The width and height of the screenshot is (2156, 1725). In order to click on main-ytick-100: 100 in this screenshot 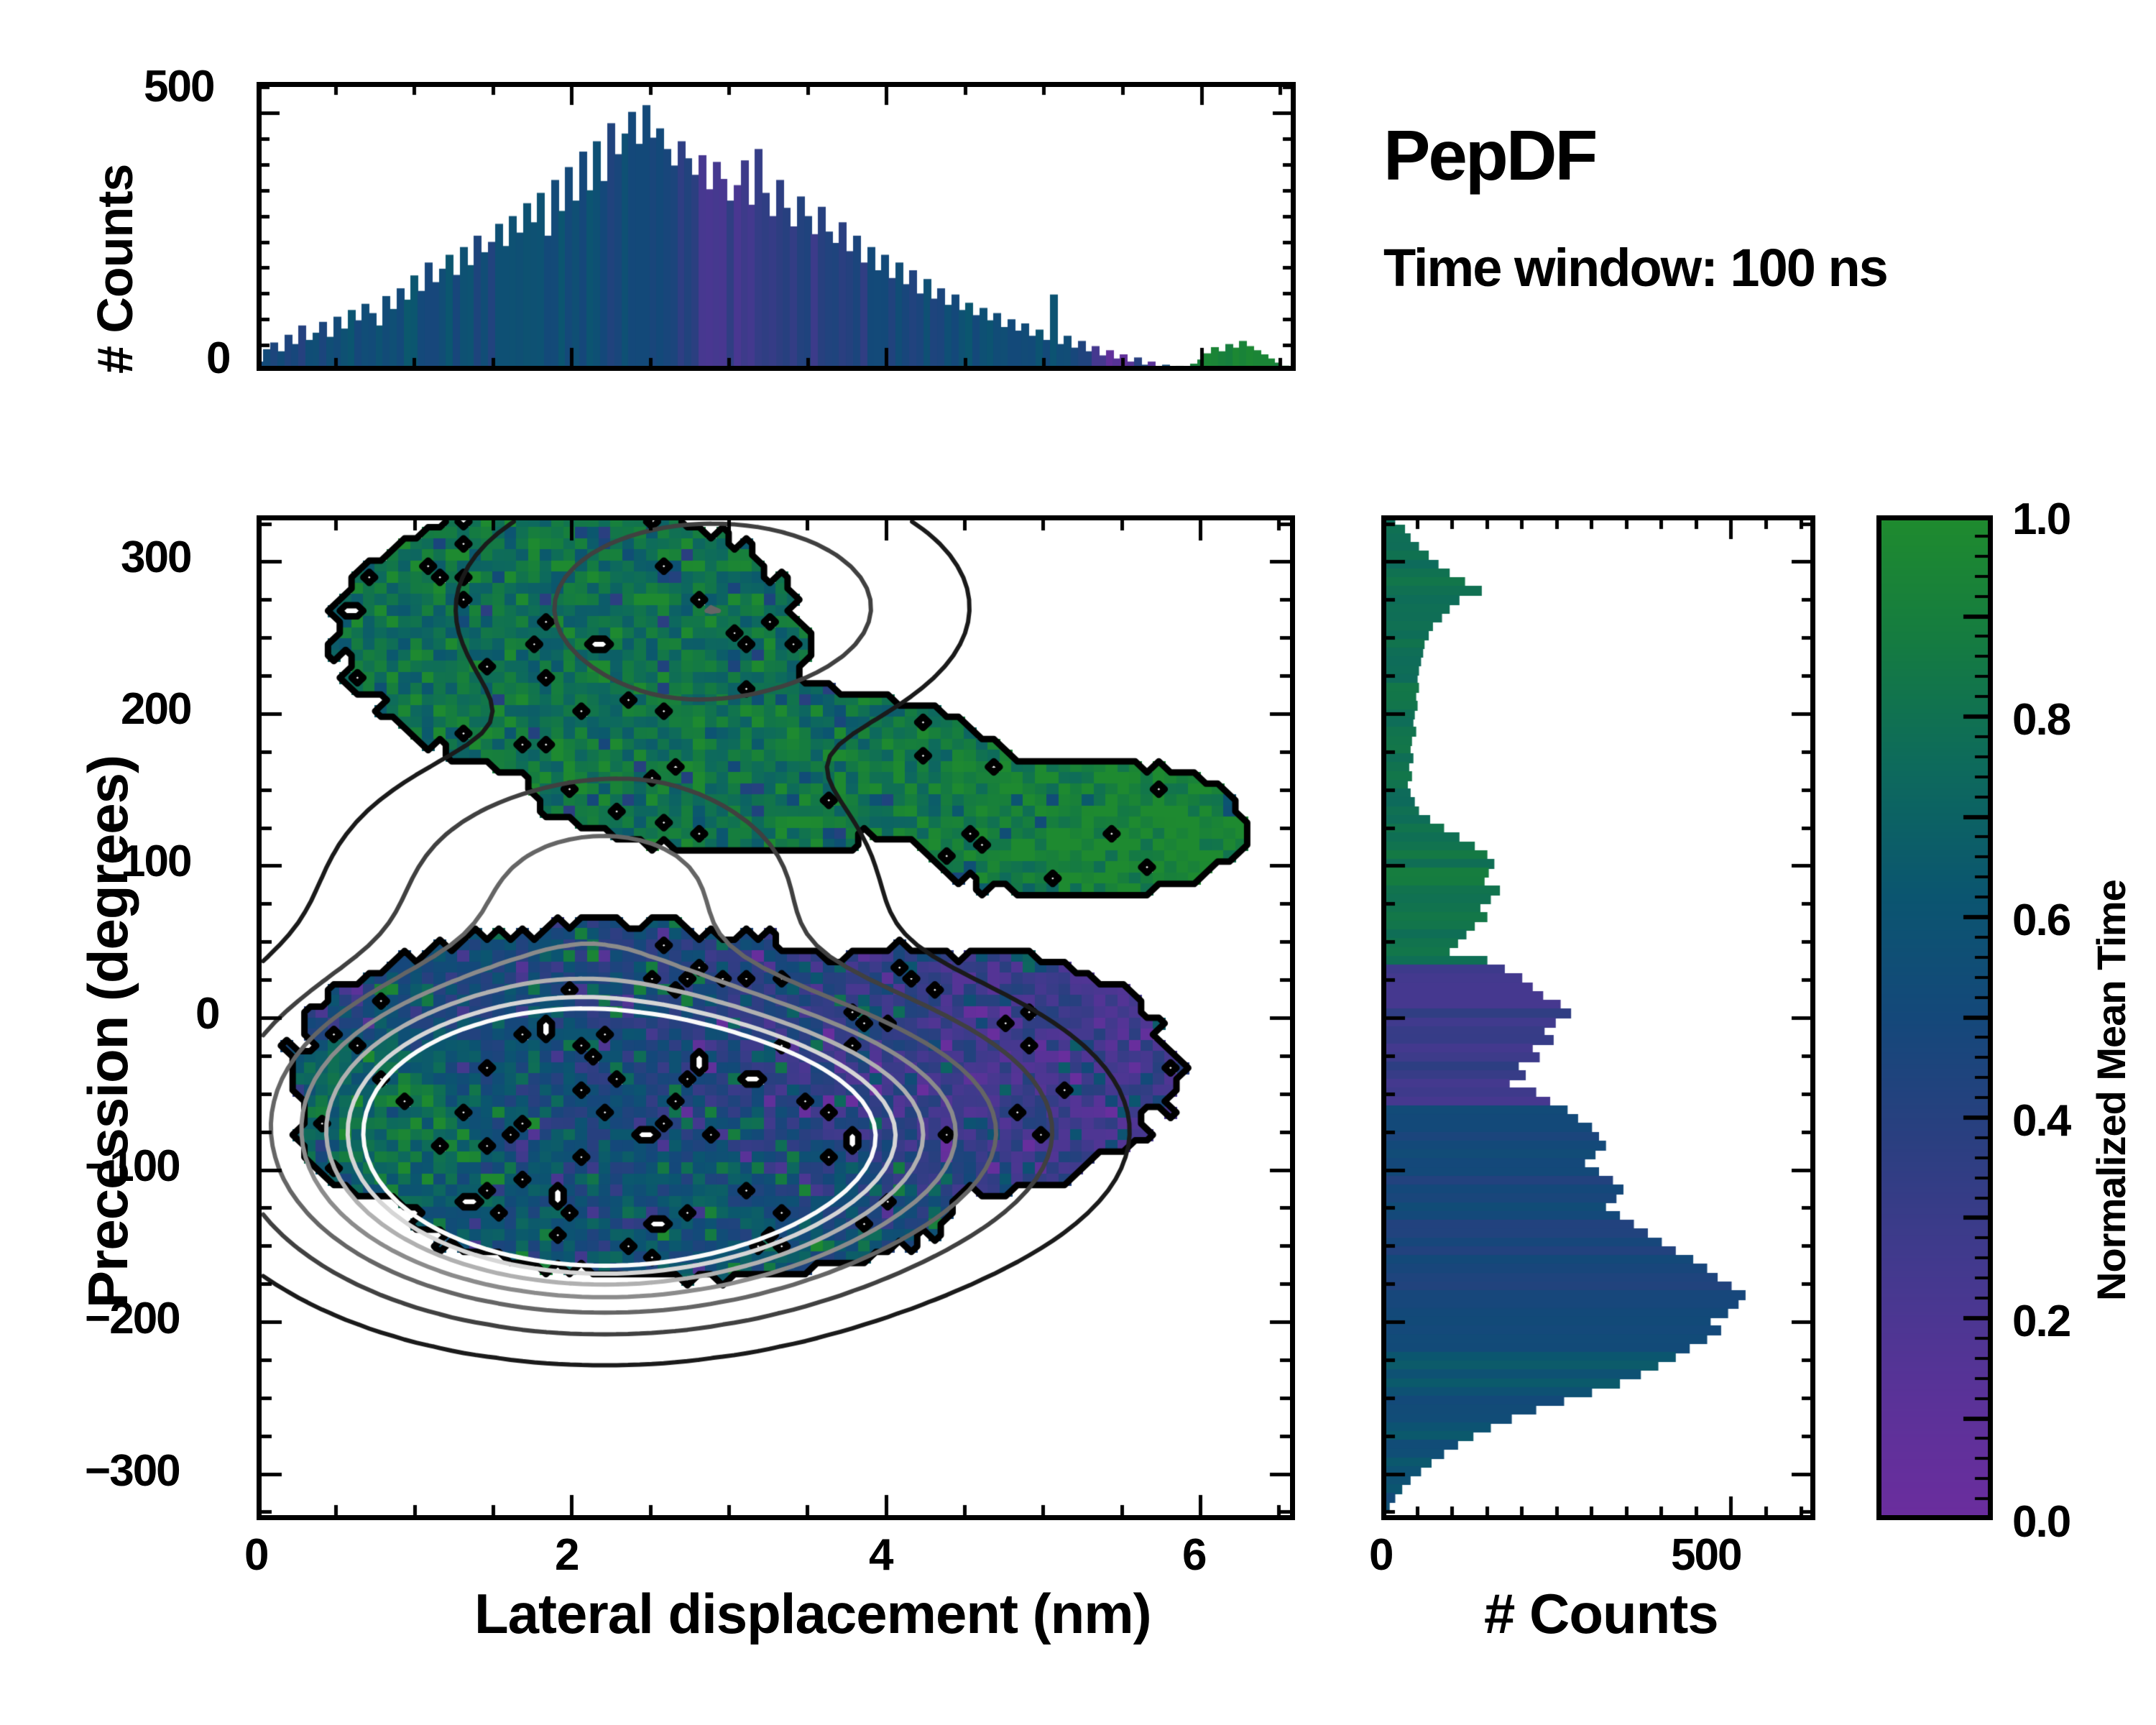, I will do `click(157, 861)`.